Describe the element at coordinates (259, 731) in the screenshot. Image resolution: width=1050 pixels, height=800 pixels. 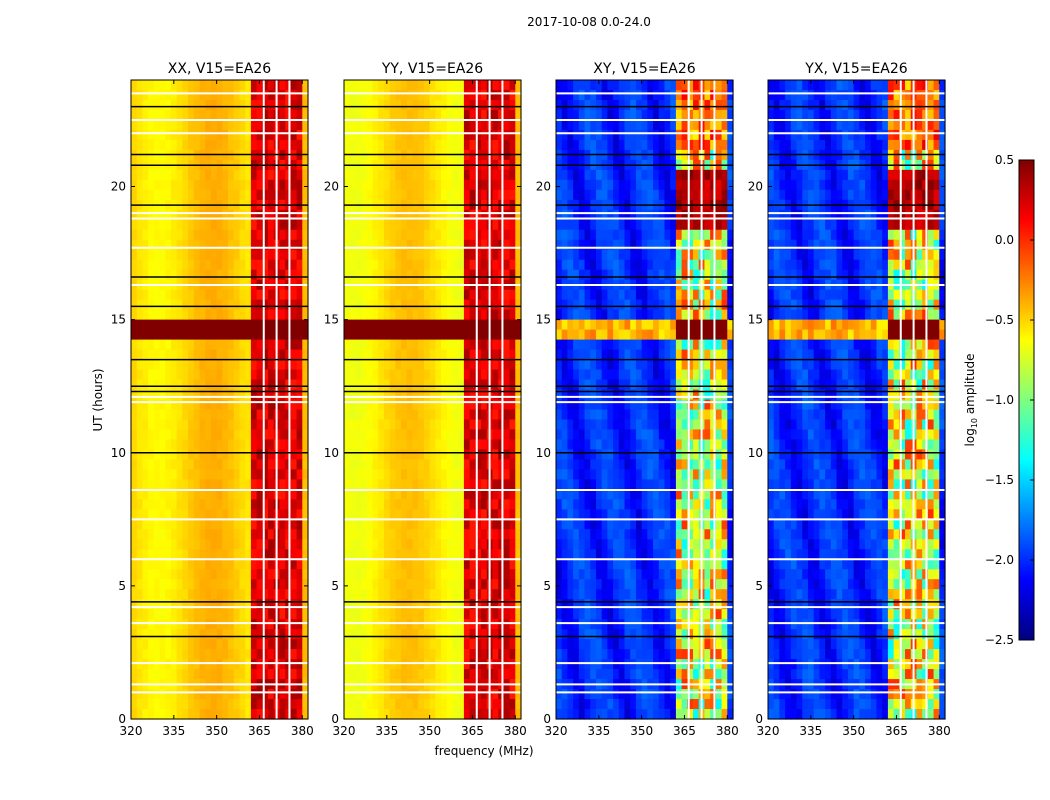
I see `x-tick-label: 365` at that location.